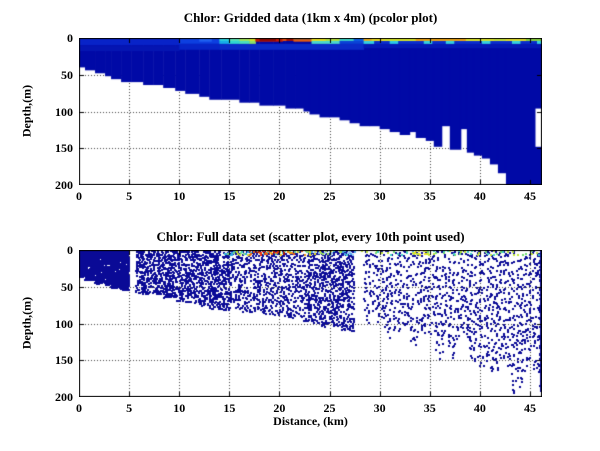 The width and height of the screenshot is (600, 451). What do you see at coordinates (479, 408) in the screenshot?
I see `scatter-x-tick-label: 40` at bounding box center [479, 408].